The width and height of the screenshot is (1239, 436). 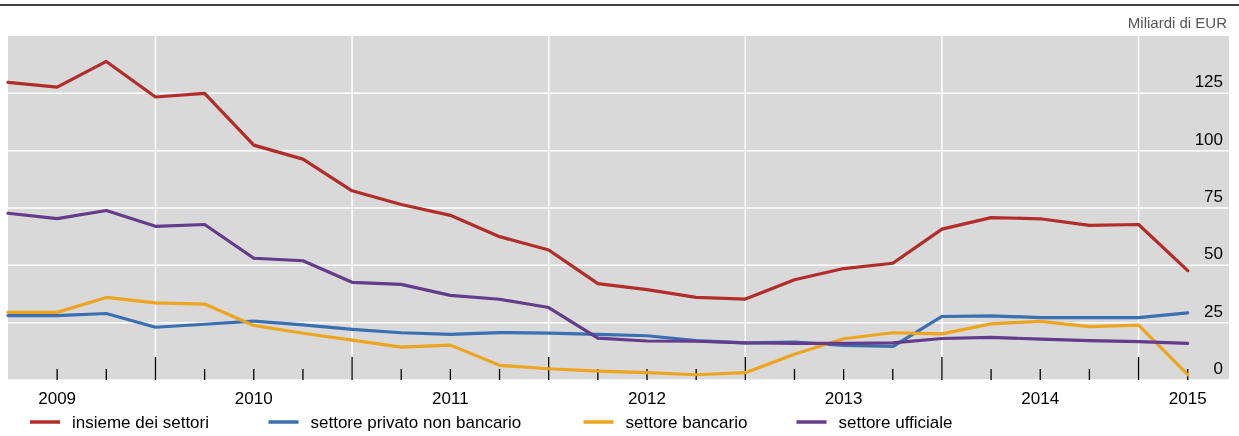 I want to click on legend-label: insieme dei settori, so click(x=141, y=422).